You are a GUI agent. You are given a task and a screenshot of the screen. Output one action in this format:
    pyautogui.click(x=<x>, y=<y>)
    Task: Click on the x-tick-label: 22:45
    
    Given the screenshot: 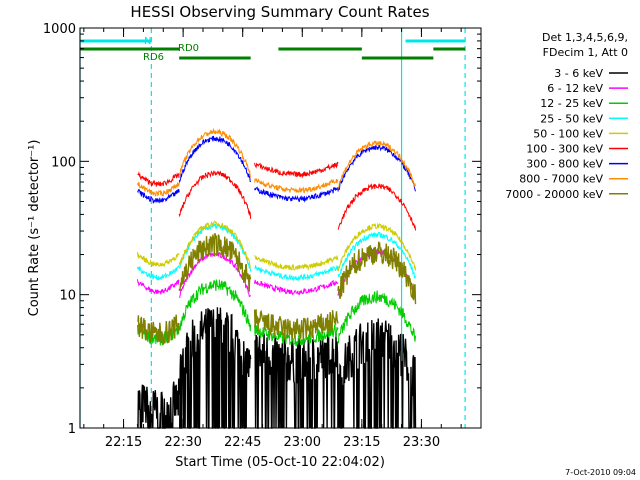 What is the action you would take?
    pyautogui.click(x=242, y=442)
    